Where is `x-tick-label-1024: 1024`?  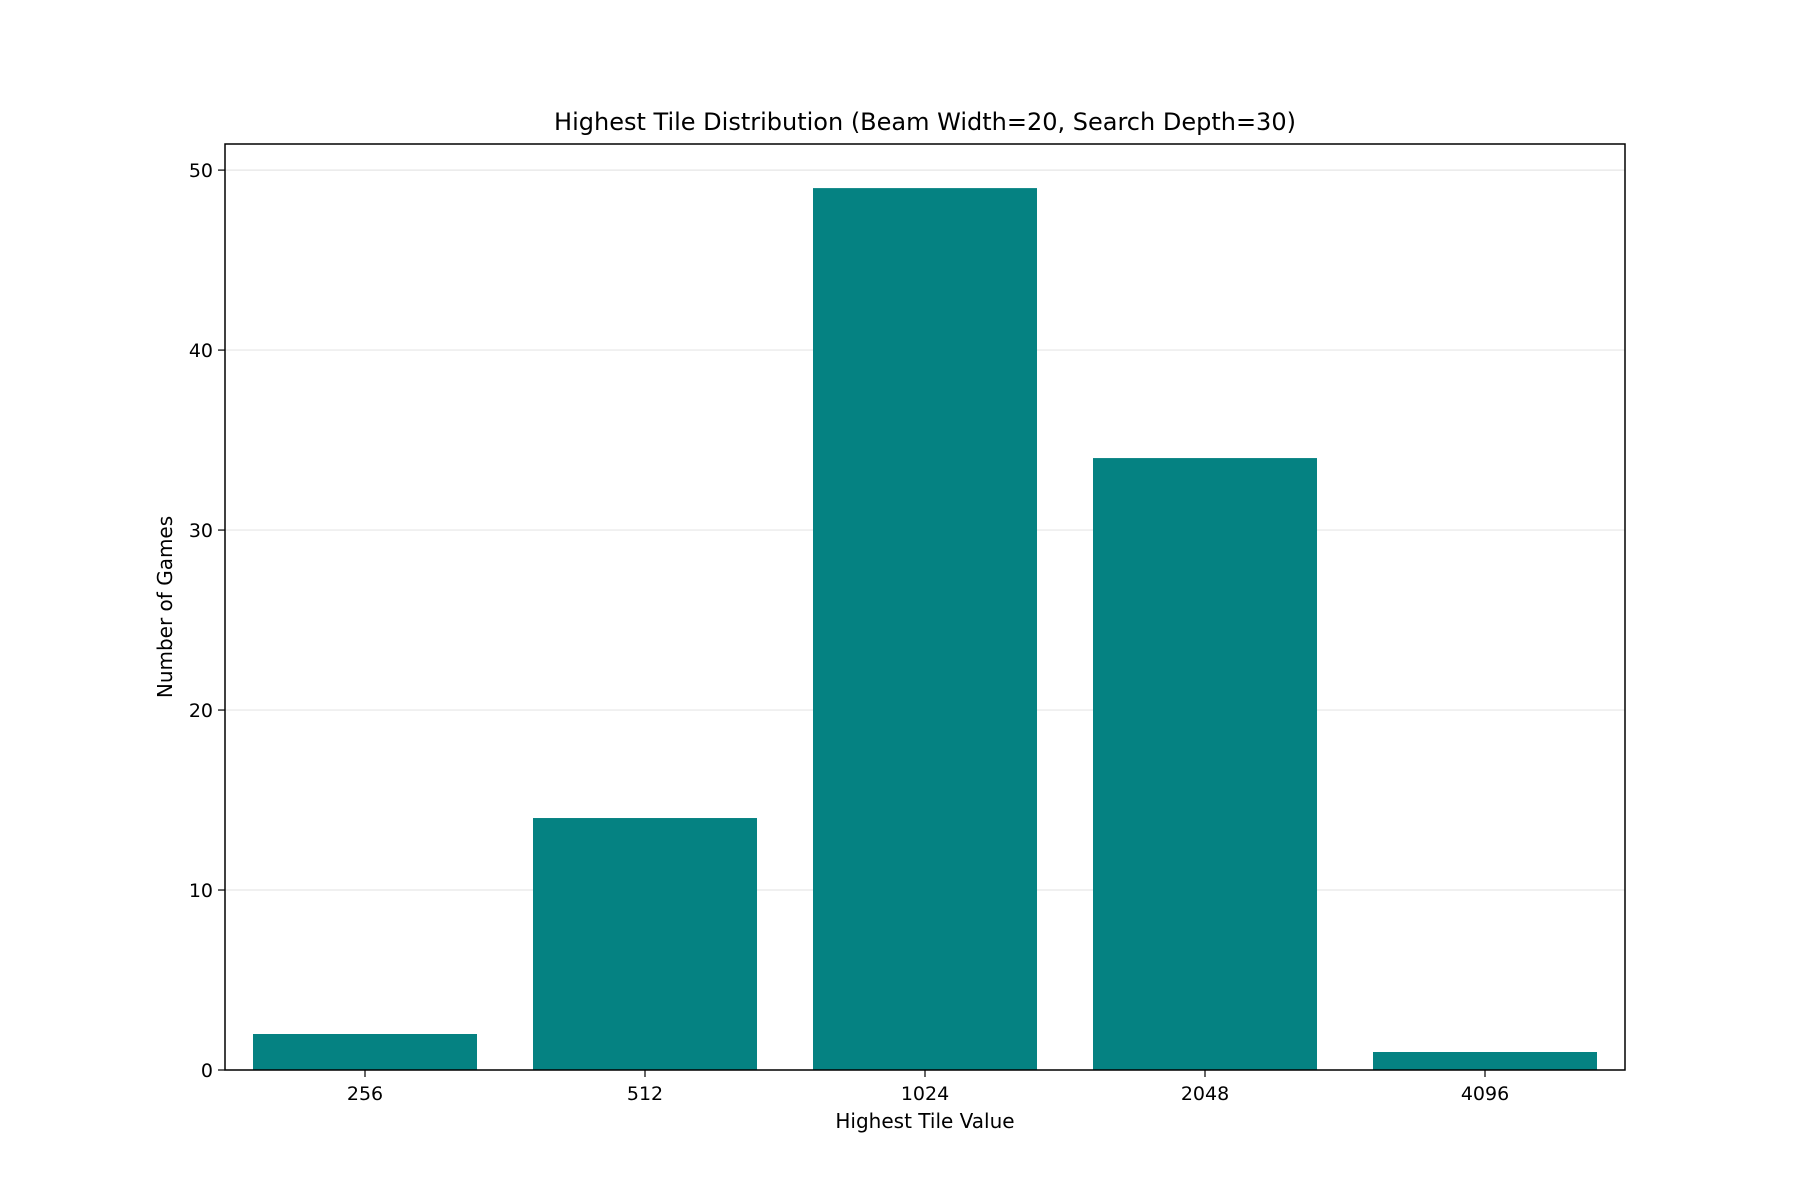 x-tick-label-1024: 1024 is located at coordinates (925, 1094).